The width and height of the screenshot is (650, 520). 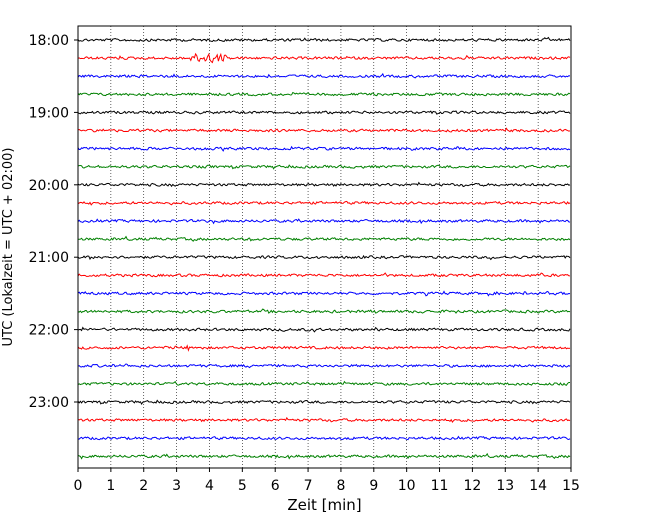 What do you see at coordinates (49, 113) in the screenshot?
I see `y-tick-label: 19:00` at bounding box center [49, 113].